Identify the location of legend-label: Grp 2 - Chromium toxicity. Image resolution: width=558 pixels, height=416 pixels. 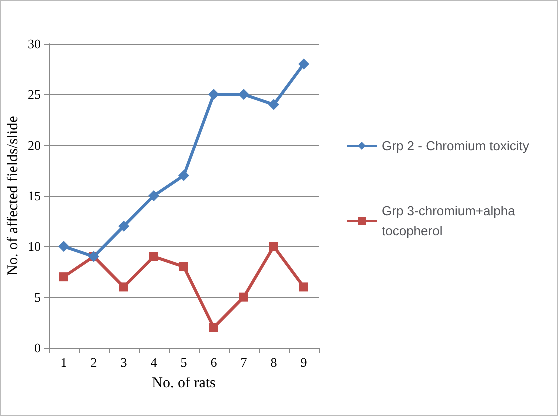
(456, 146).